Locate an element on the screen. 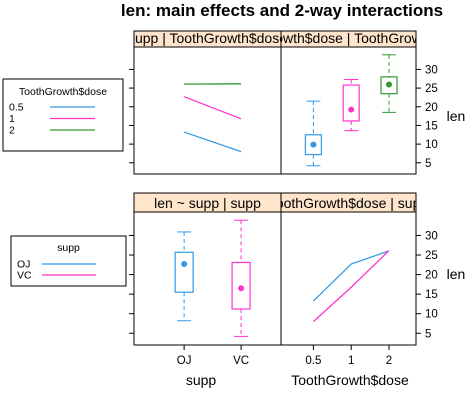 The width and height of the screenshot is (474, 412). panel-strip-label: ToothGrowth$dose | supp is located at coordinates (349, 203).